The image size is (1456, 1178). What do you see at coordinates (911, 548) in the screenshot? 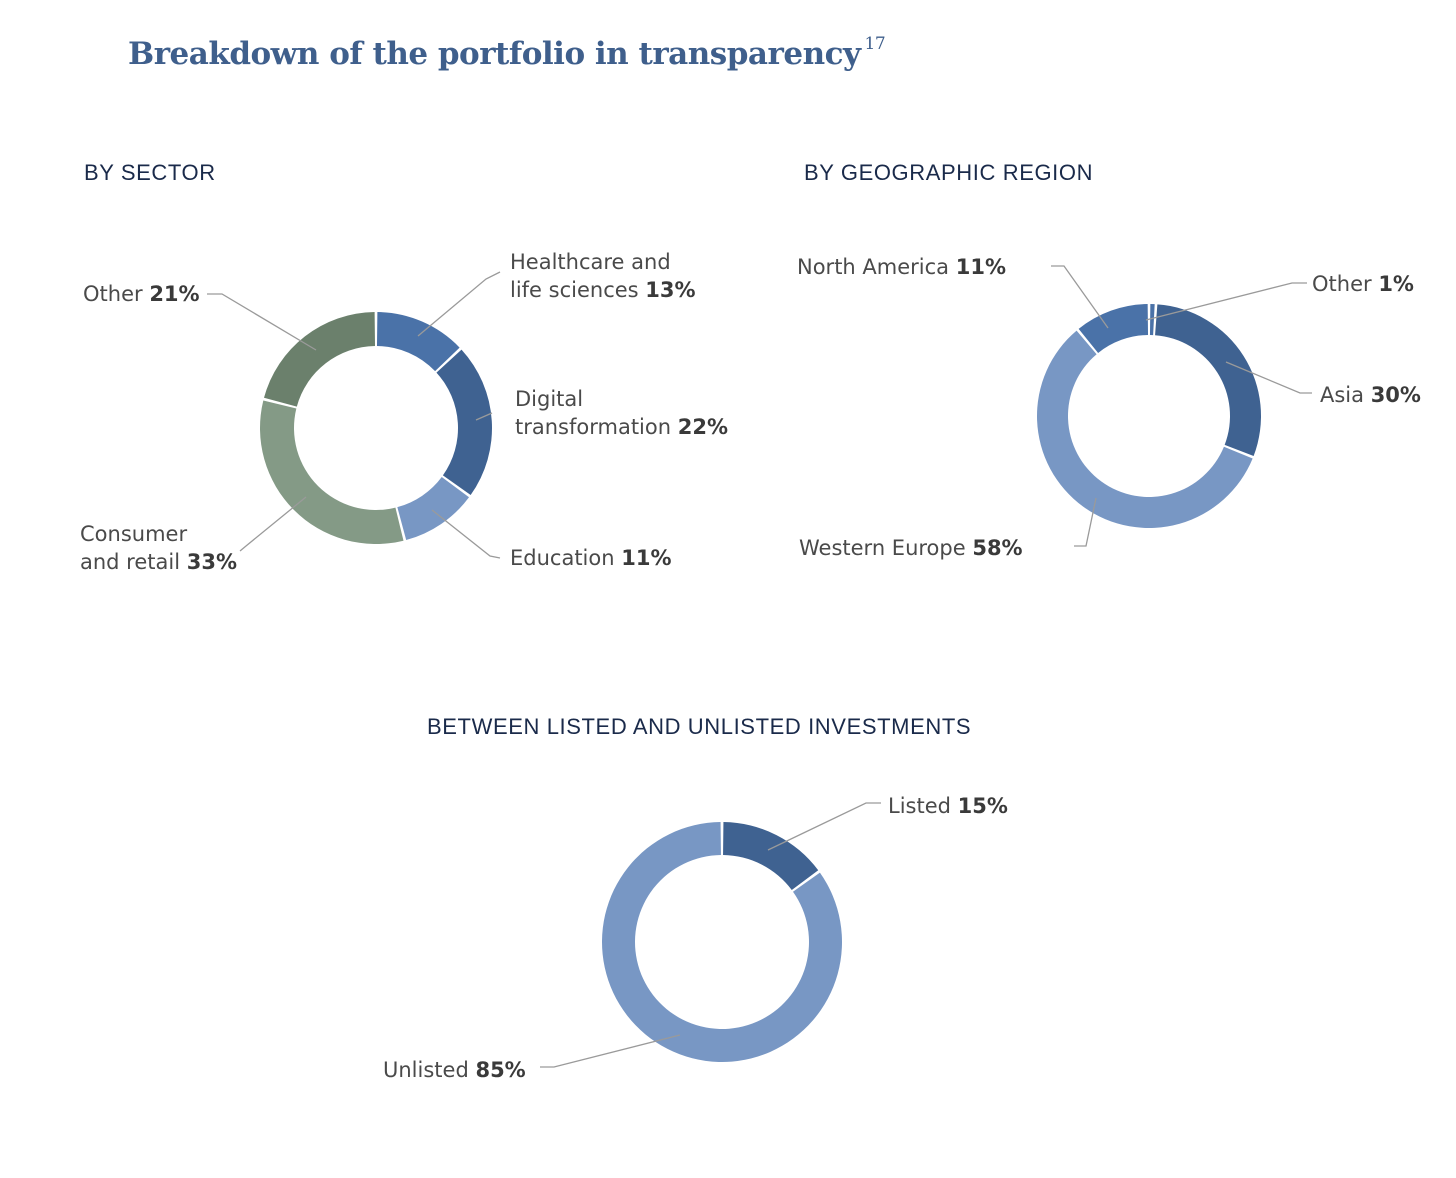
I see `slice-label: Western Europe 58%` at bounding box center [911, 548].